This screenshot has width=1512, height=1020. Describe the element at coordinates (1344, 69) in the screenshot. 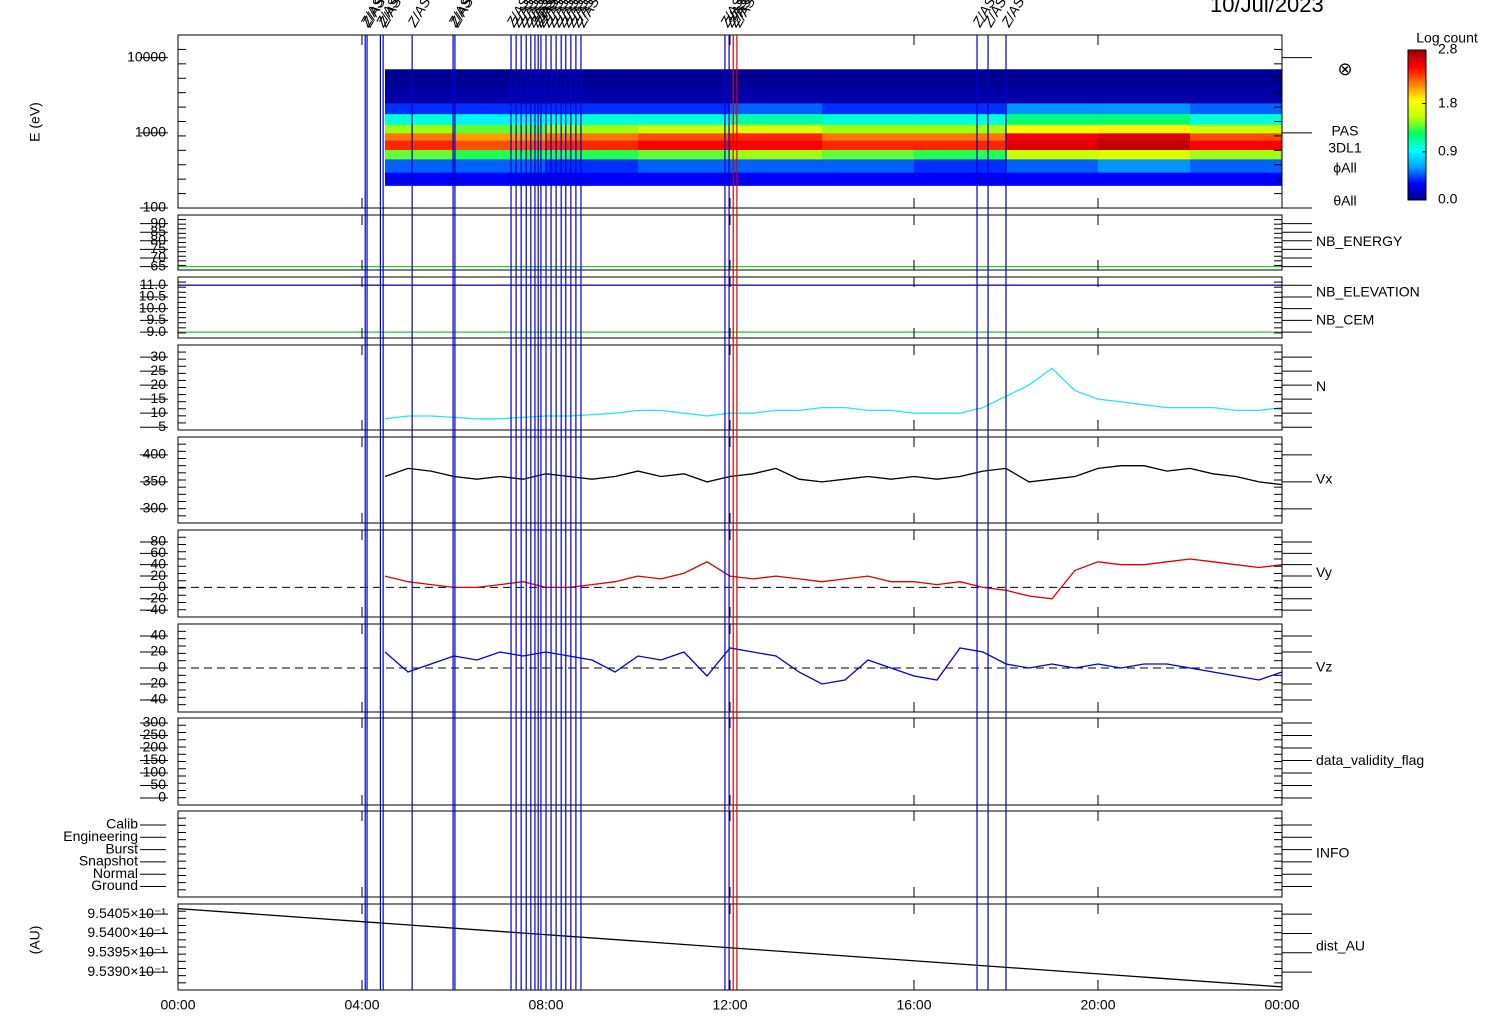

I see `panel-symbol: ⊗` at that location.